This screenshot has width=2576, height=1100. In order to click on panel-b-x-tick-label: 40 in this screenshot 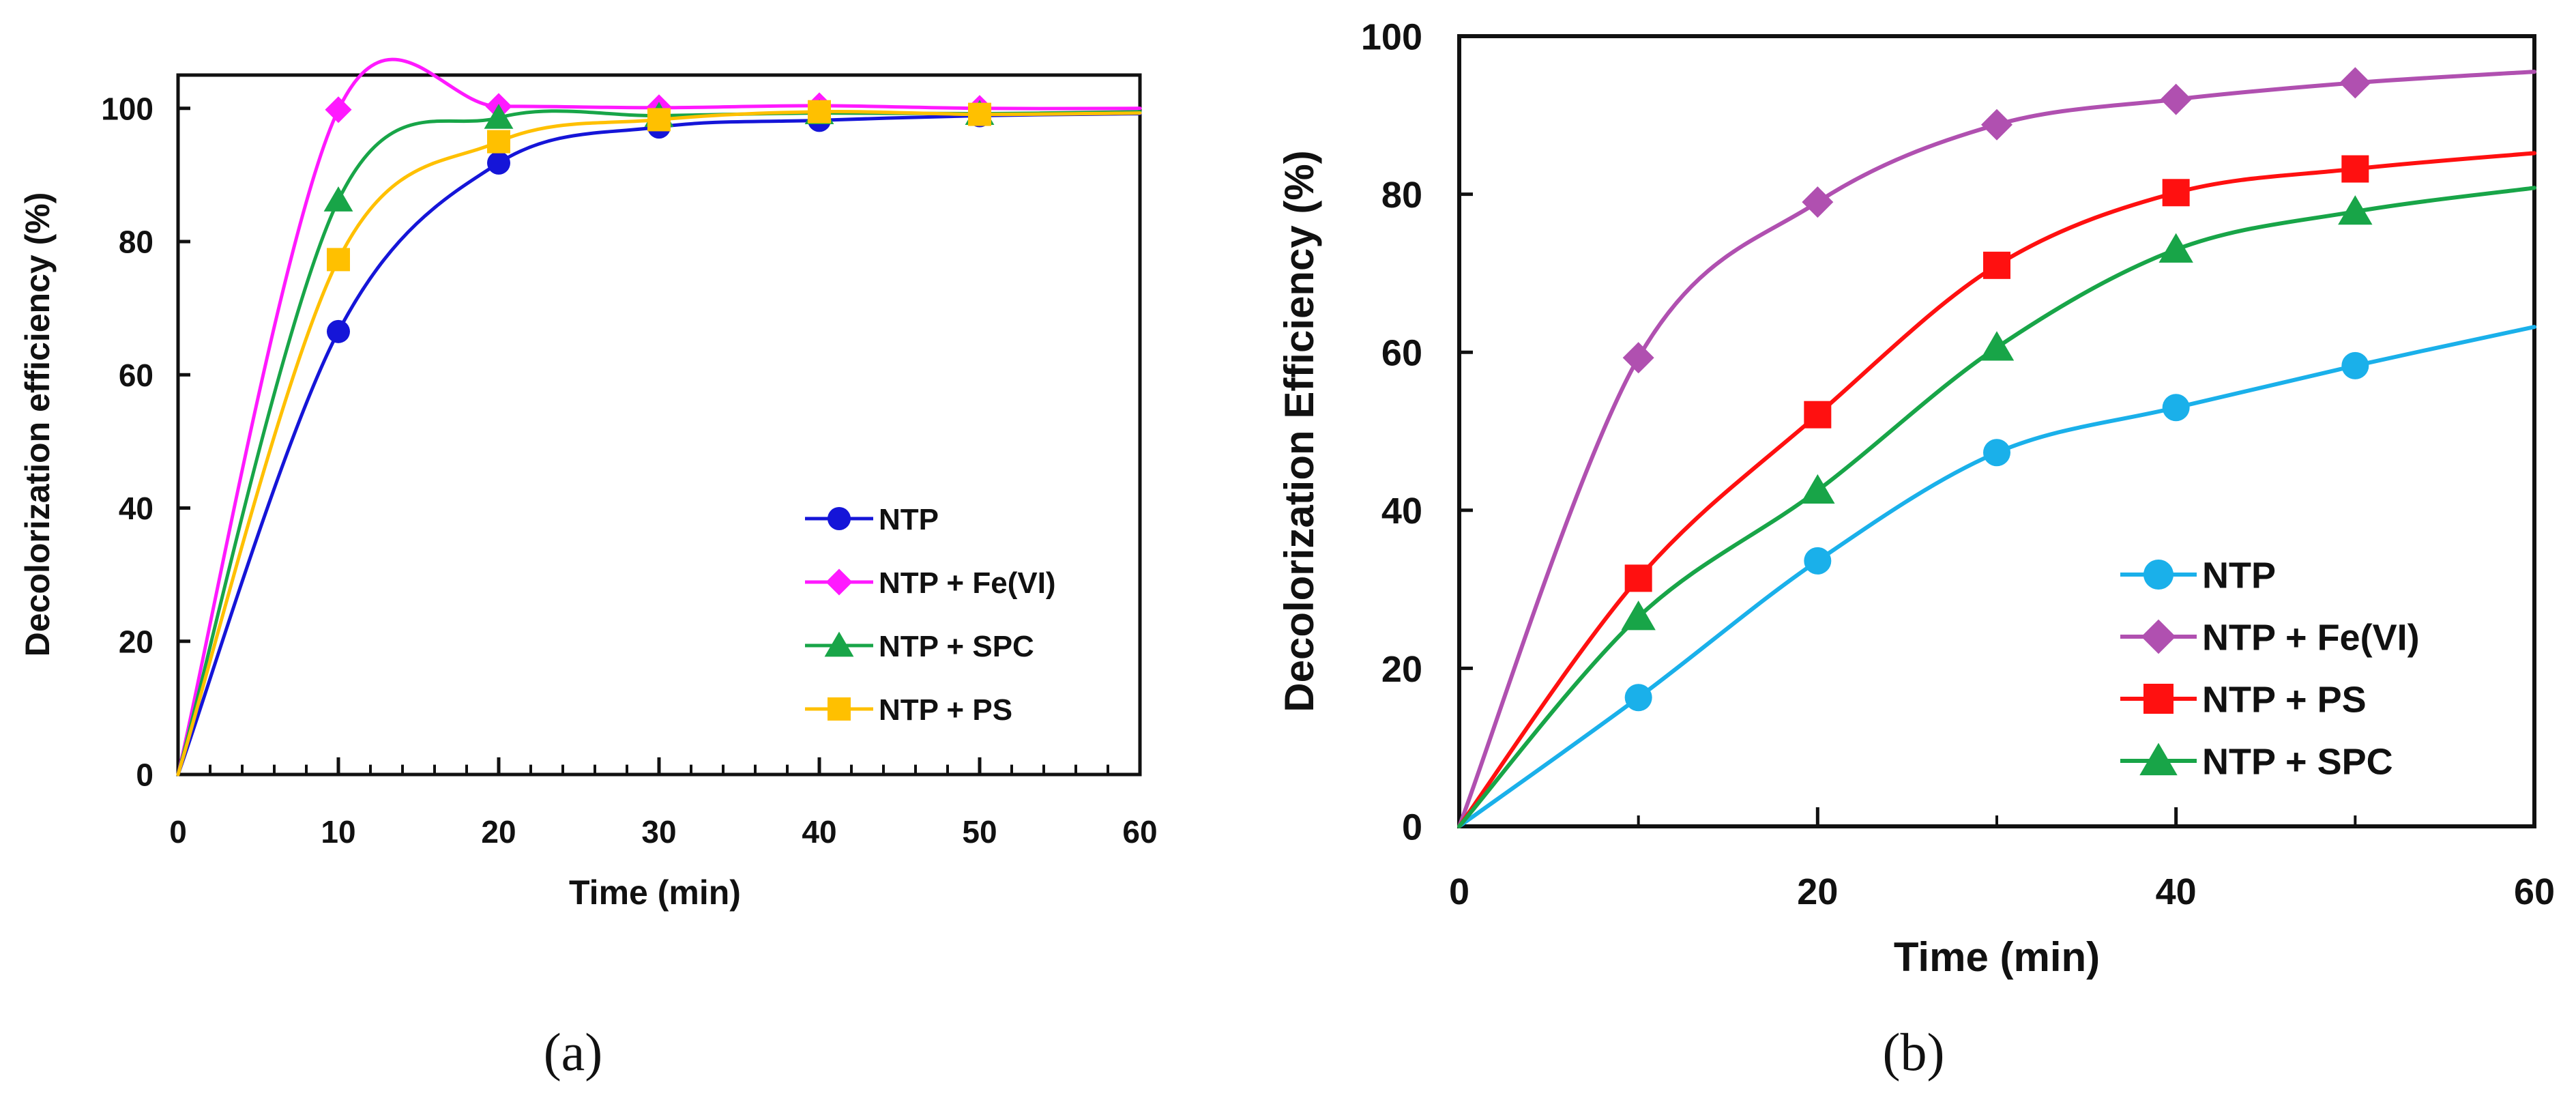, I will do `click(2176, 891)`.